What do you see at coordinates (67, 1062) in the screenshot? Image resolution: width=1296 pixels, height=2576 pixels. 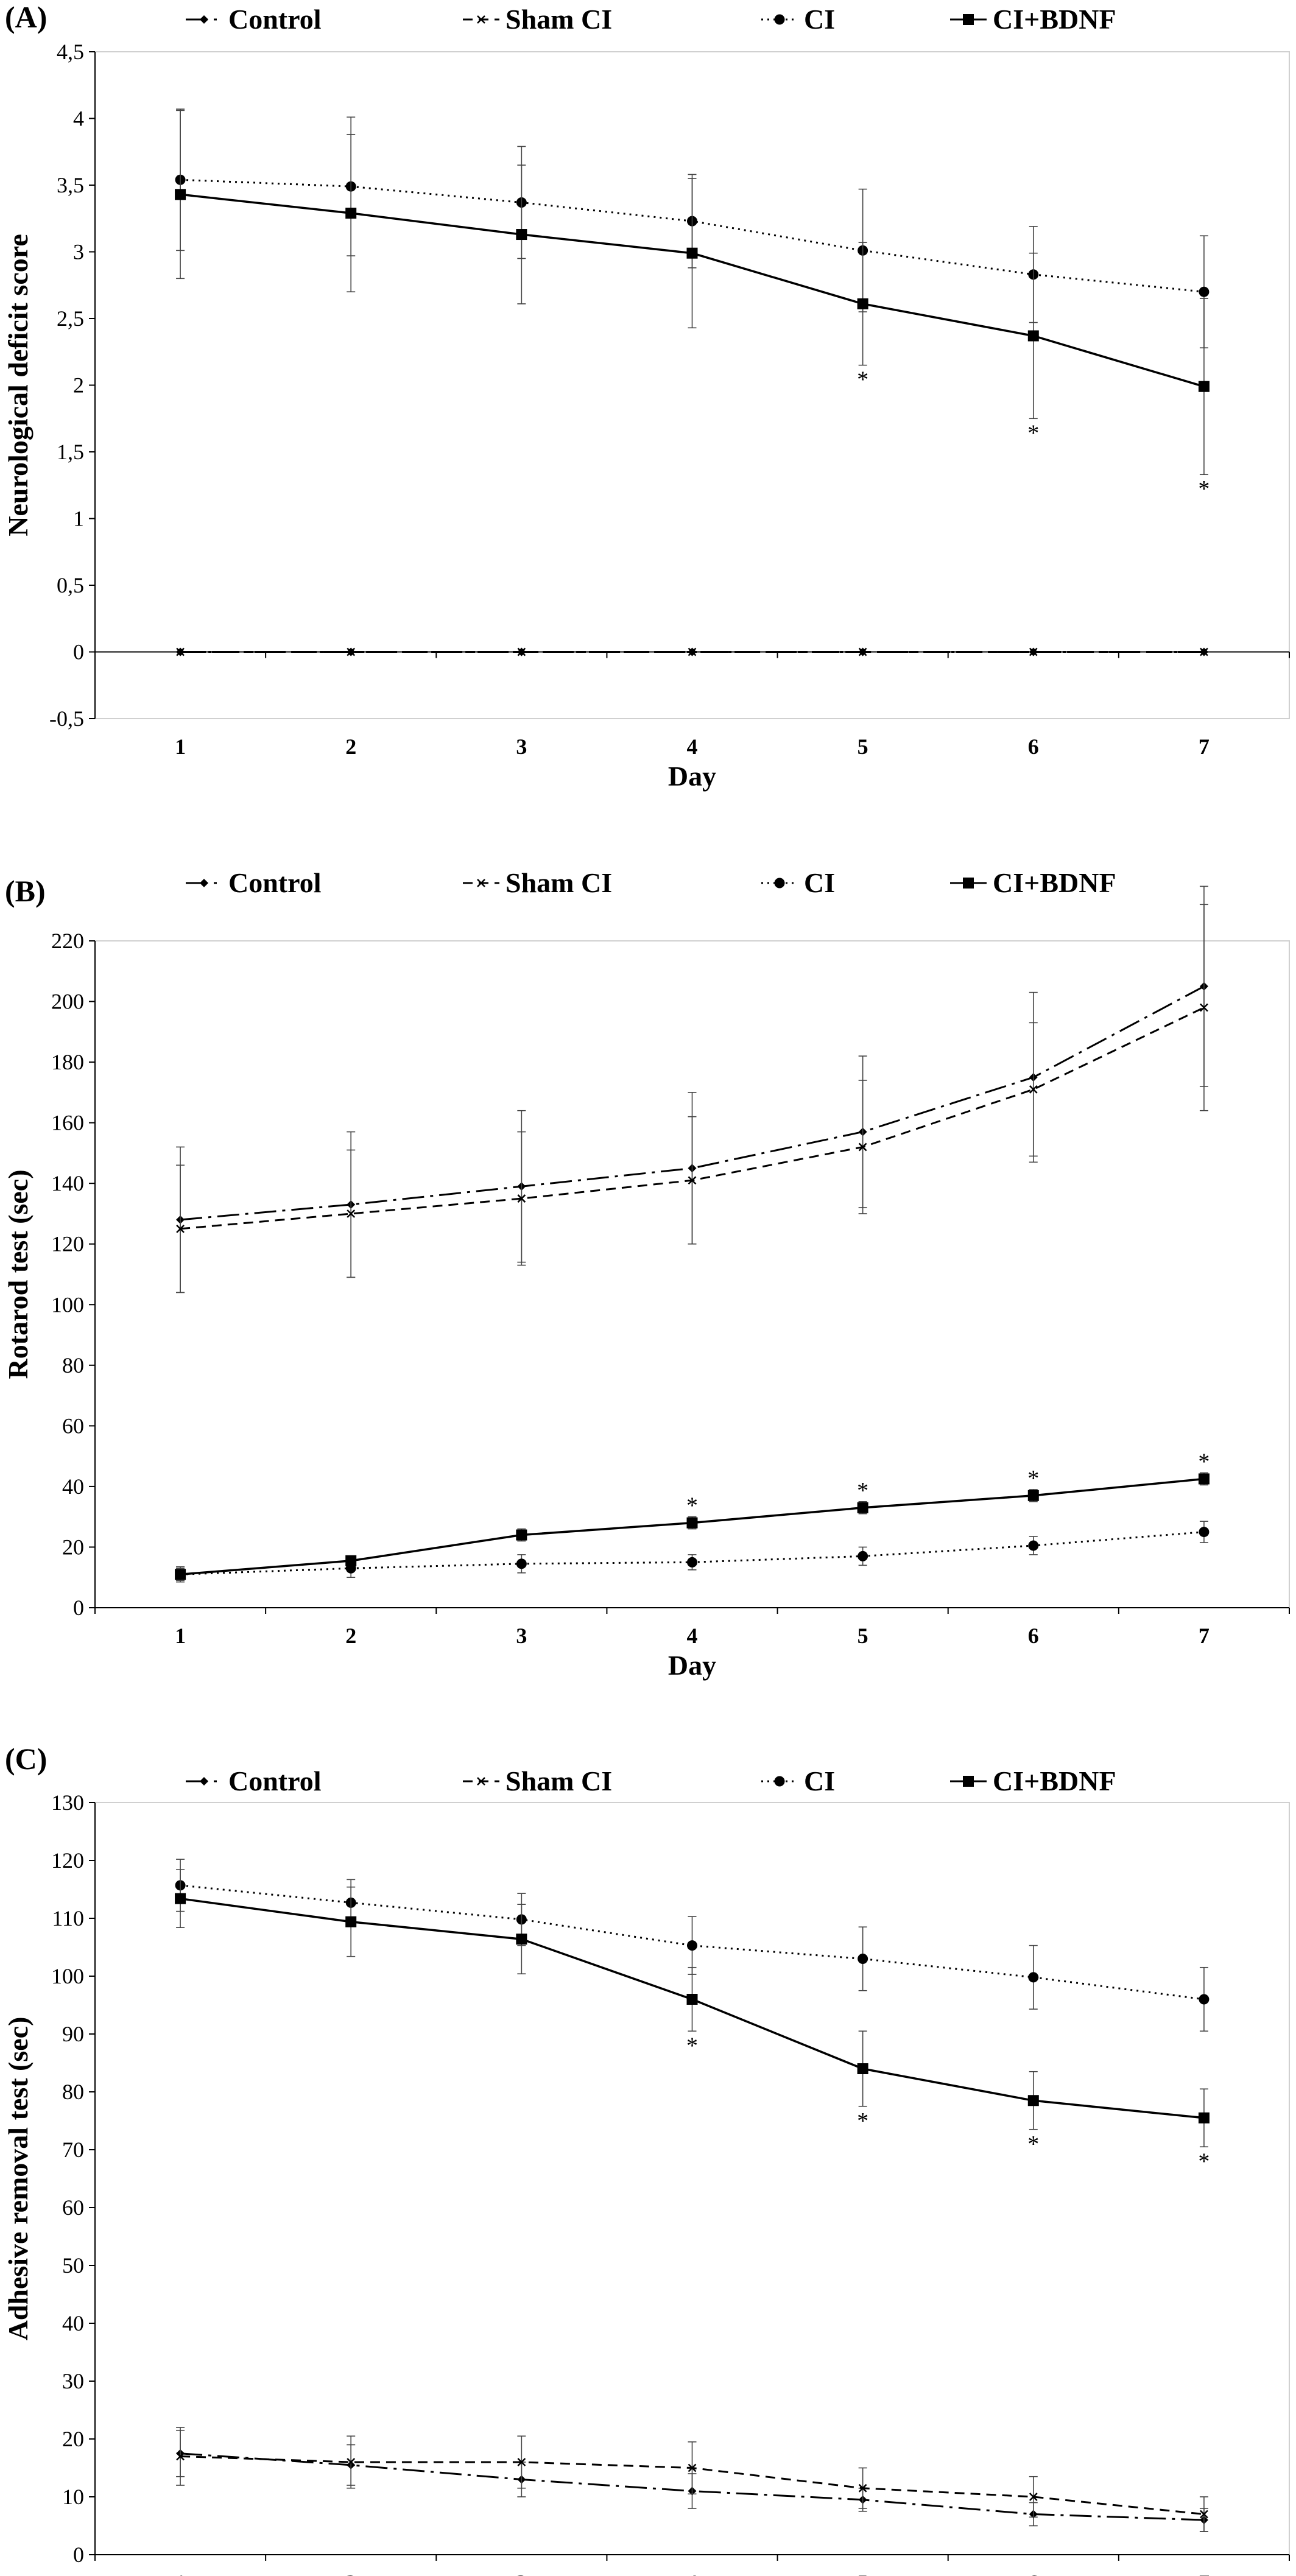 I see `y-tick-label: 180` at bounding box center [67, 1062].